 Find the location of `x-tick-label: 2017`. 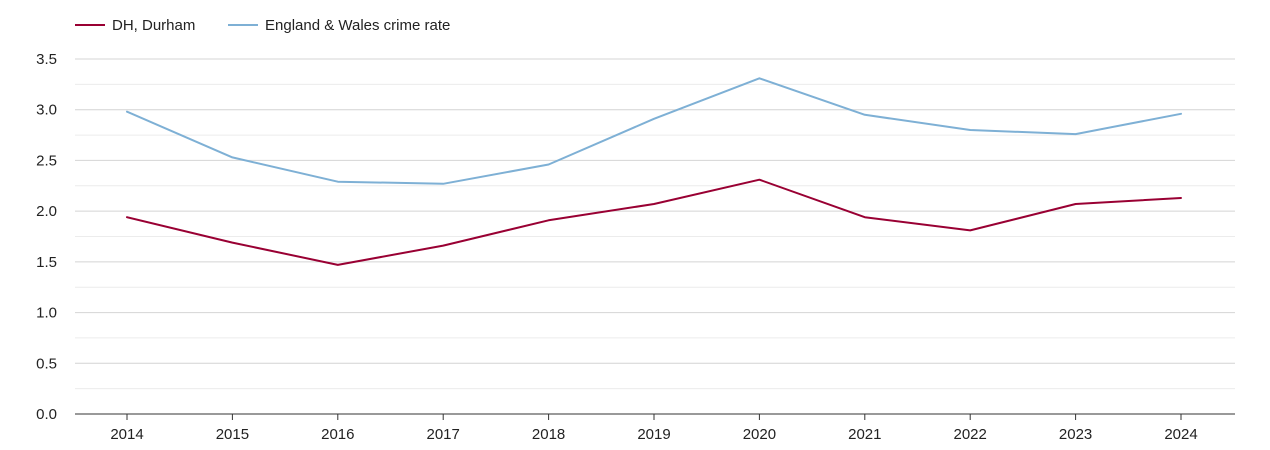

x-tick-label: 2017 is located at coordinates (443, 434).